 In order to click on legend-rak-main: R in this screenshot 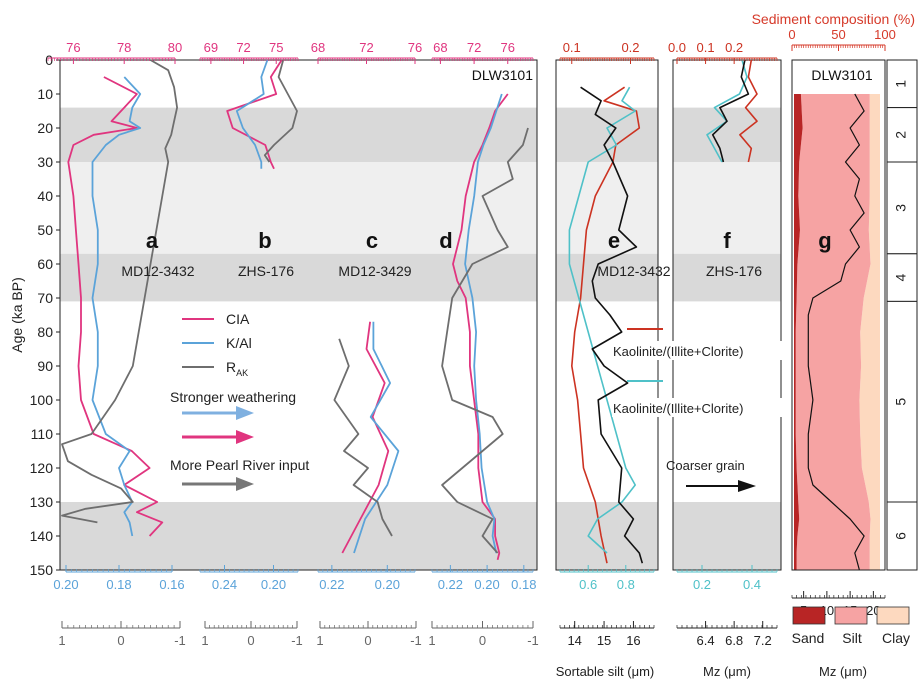, I will do `click(231, 367)`.